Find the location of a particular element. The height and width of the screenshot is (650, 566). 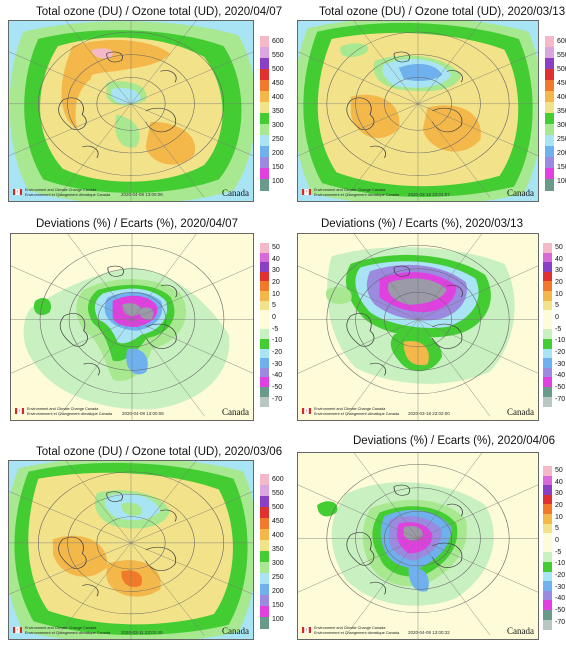

legend-label: 5 is located at coordinates (274, 306).